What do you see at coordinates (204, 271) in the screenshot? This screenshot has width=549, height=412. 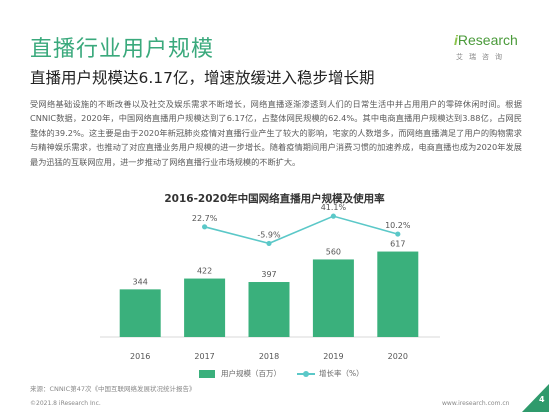 I see `bar-label-2017: 422` at bounding box center [204, 271].